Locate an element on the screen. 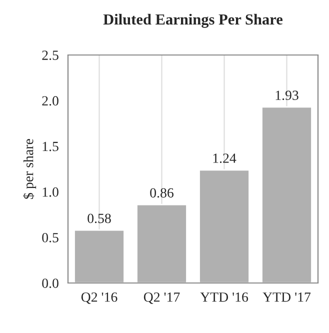 The height and width of the screenshot is (333, 329). y-tick-label: 1.5 is located at coordinates (50, 147).